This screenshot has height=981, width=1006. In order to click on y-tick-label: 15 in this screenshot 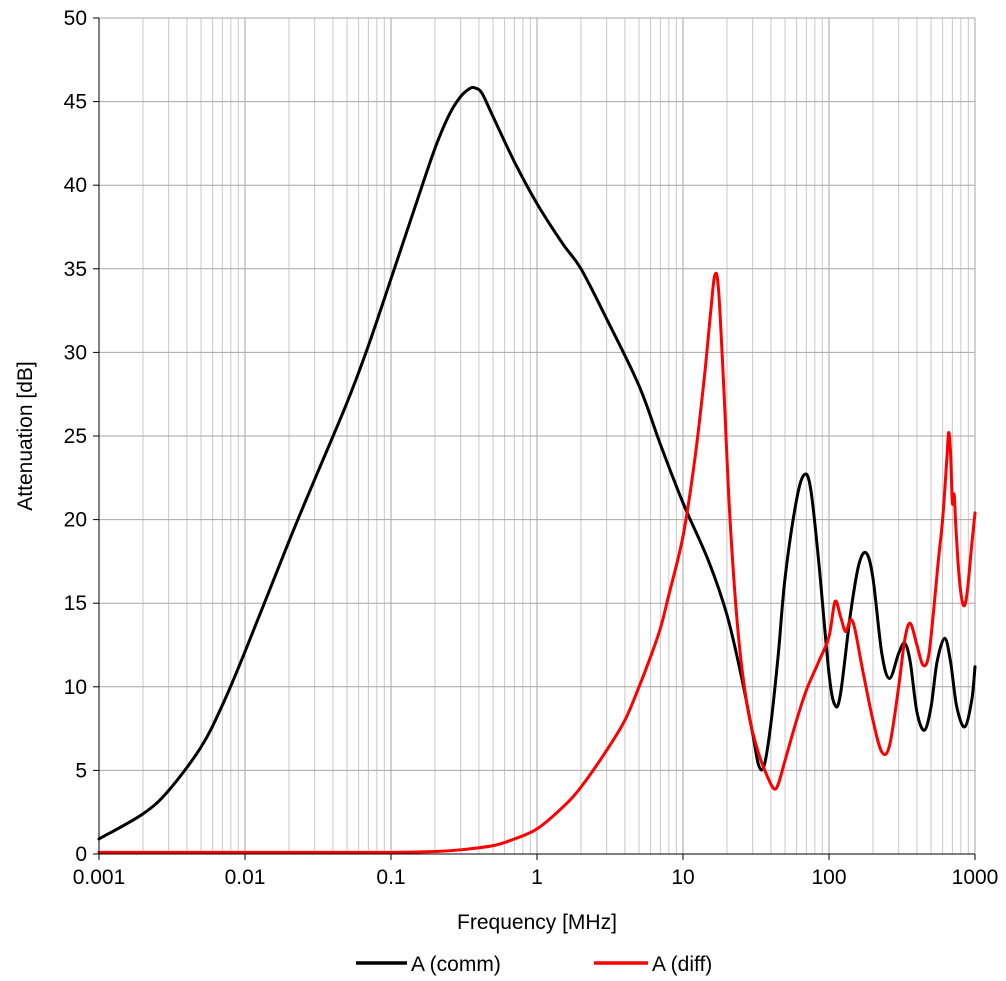, I will do `click(75, 603)`.